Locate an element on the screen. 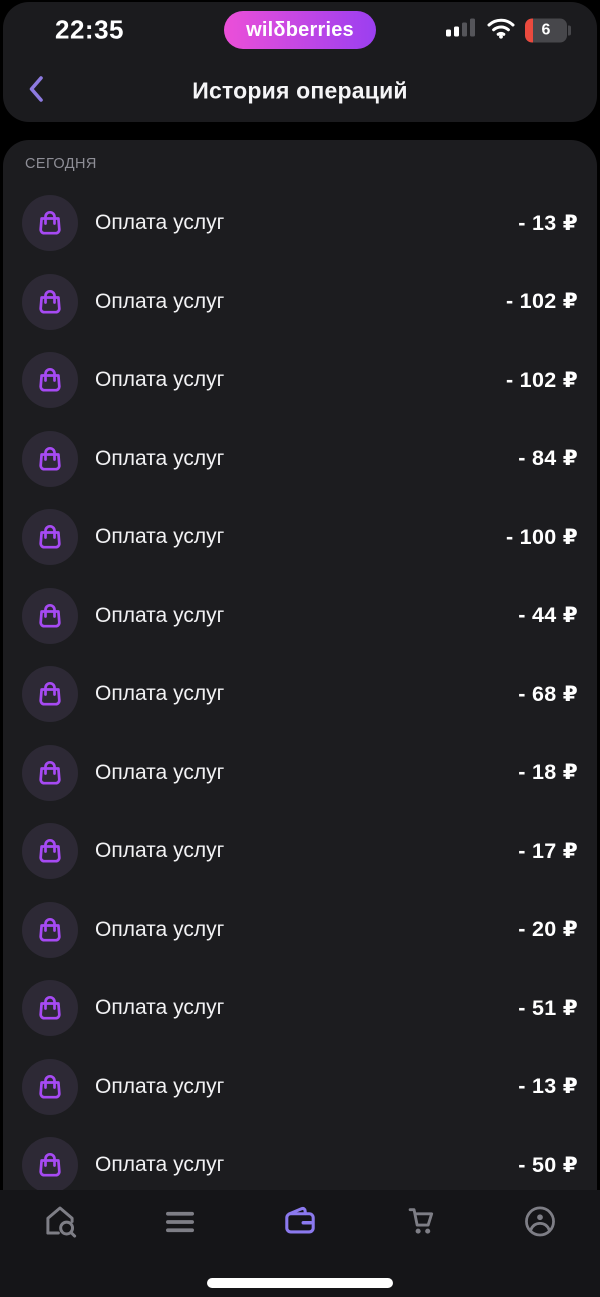  transaction-row: Оплата услуг - 44 ₽ is located at coordinates (300, 616).